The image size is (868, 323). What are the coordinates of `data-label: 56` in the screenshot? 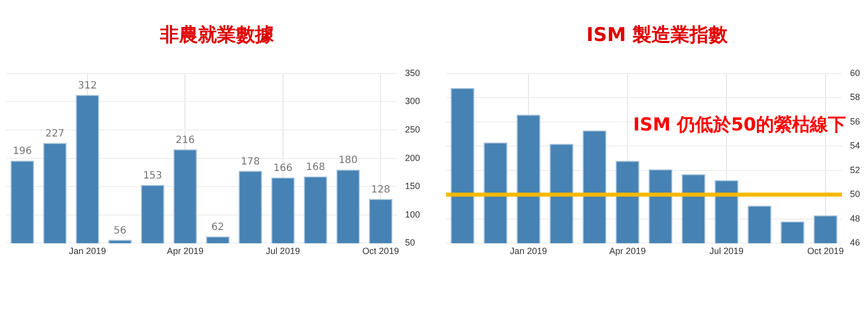 It's located at (120, 230).